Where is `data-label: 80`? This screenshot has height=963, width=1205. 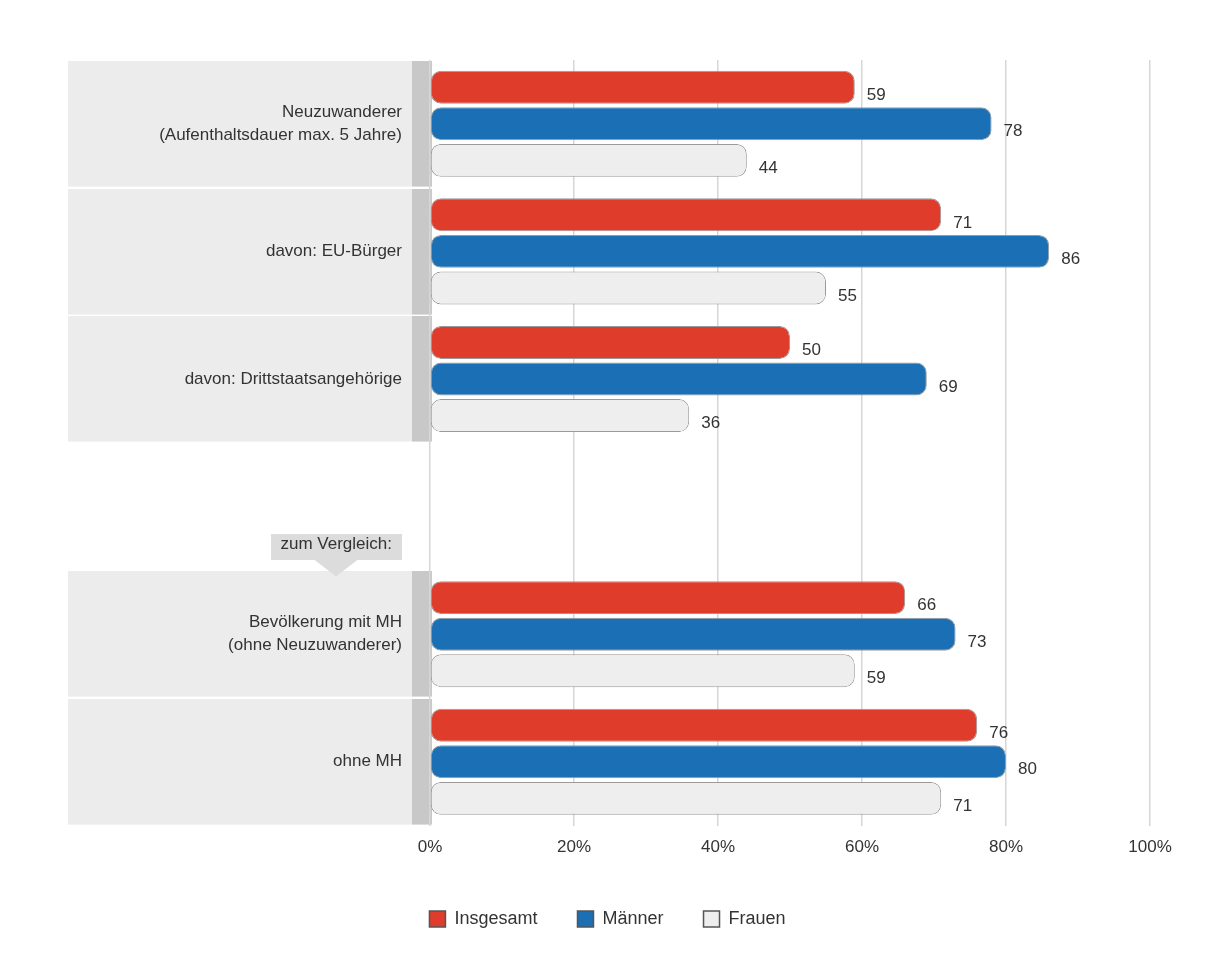
data-label: 80 is located at coordinates (1027, 769).